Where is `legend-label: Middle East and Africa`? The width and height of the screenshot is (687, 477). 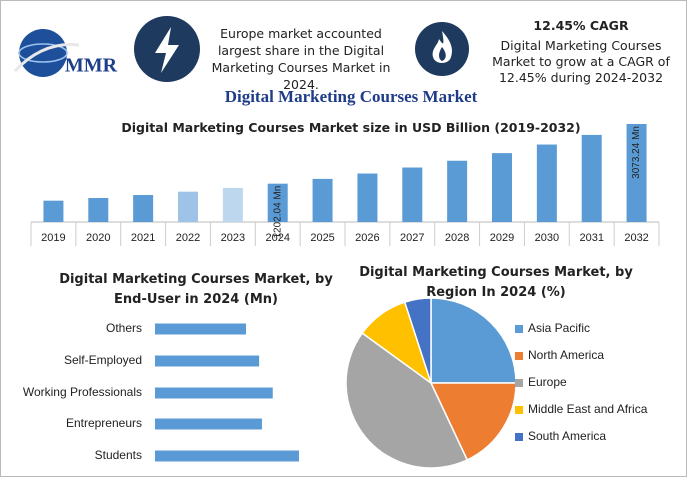 legend-label: Middle East and Africa is located at coordinates (588, 409).